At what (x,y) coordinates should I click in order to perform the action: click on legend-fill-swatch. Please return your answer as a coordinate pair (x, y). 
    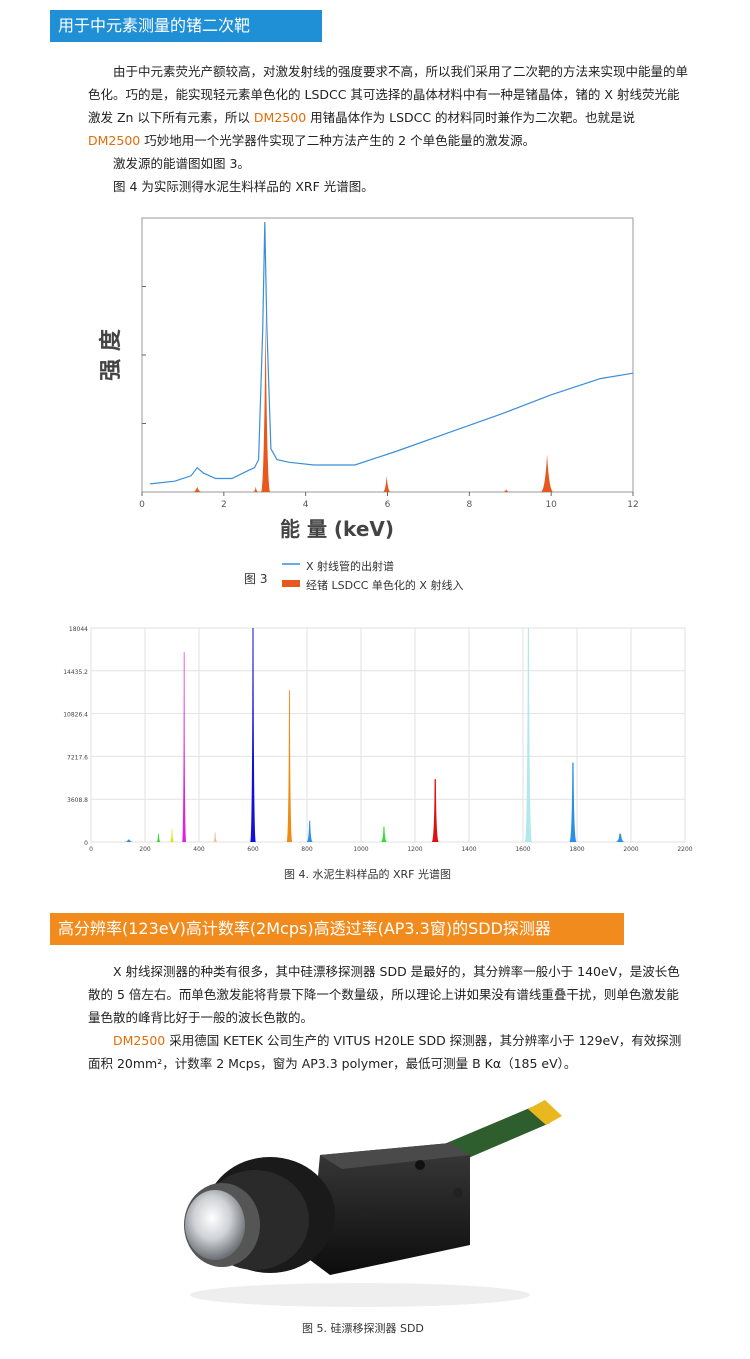
    Looking at the image, I should click on (291, 583).